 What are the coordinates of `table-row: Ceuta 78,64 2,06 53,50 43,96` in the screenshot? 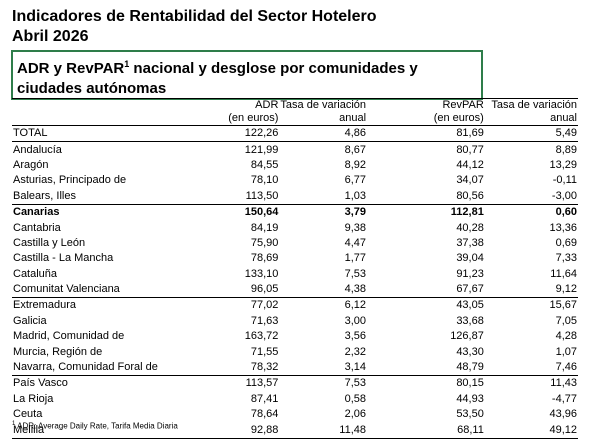 It's located at (295, 414).